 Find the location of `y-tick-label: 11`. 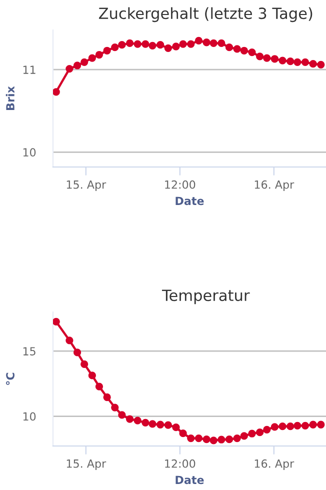

y-tick-label: 11 is located at coordinates (29, 70).